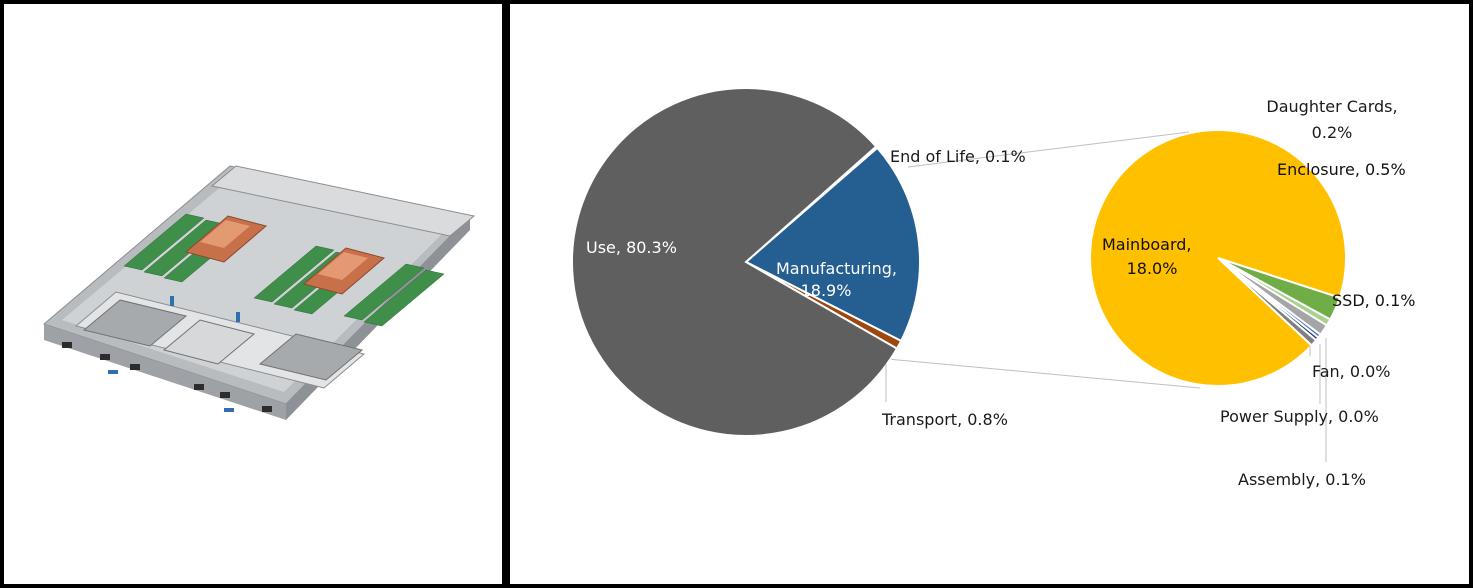 Image resolution: width=1473 pixels, height=588 pixels. I want to click on label-assembly: Assembly, 0.1%, so click(1302, 479).